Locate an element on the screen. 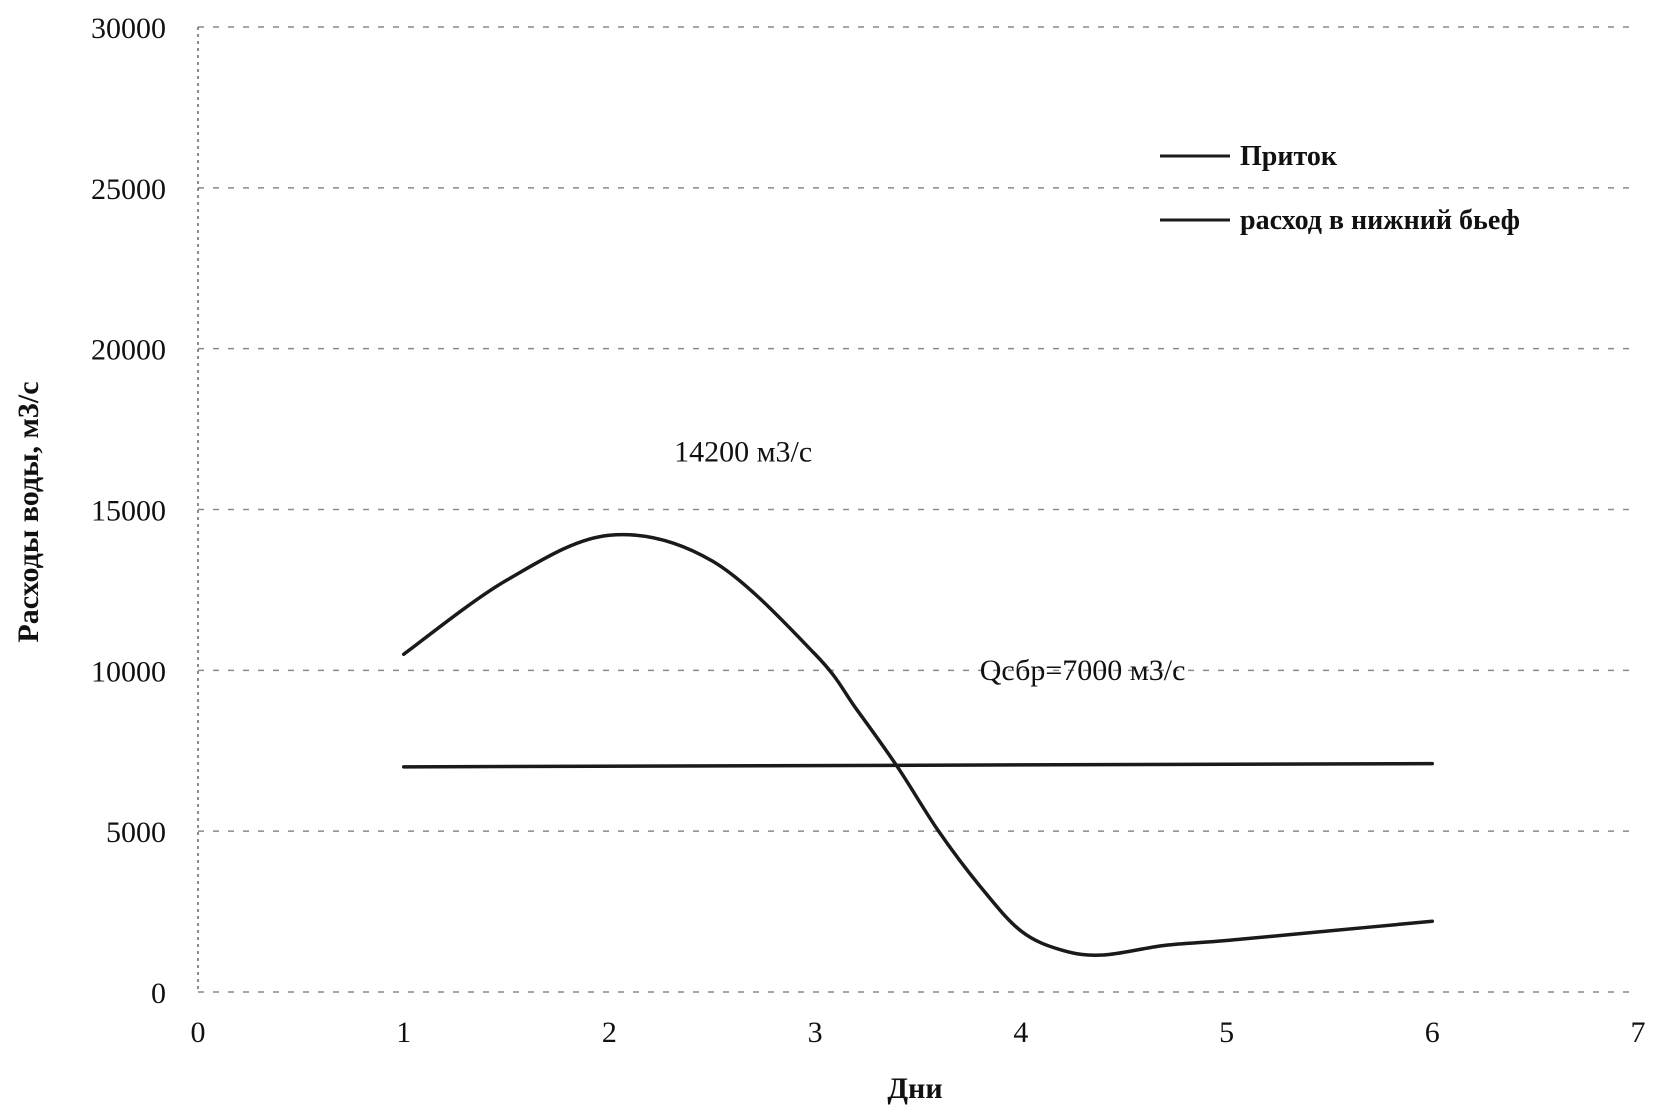 This screenshot has height=1113, width=1654. x-tick-label: 5 is located at coordinates (1226, 1032).